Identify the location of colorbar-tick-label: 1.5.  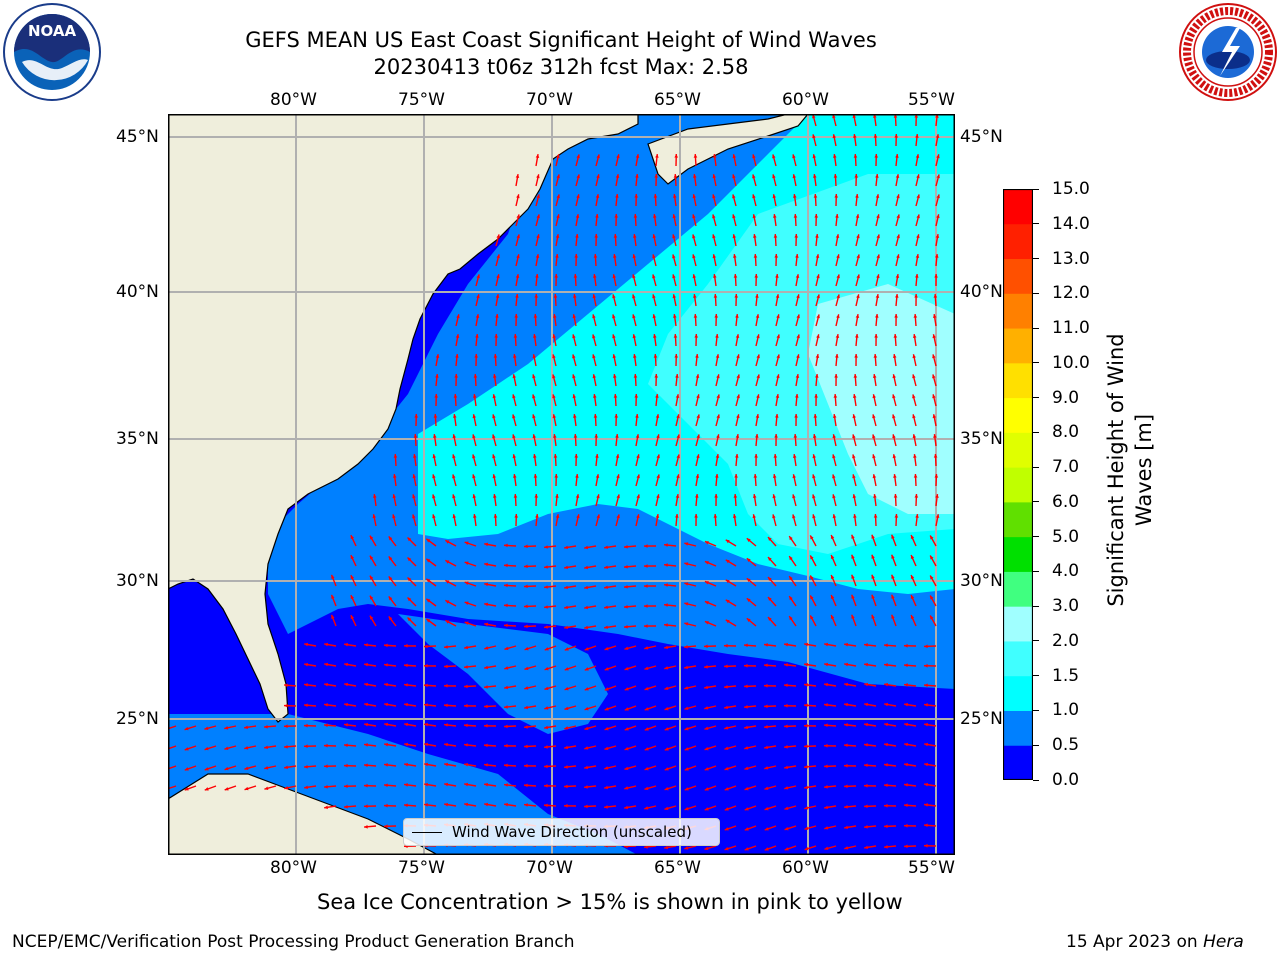
(1066, 675).